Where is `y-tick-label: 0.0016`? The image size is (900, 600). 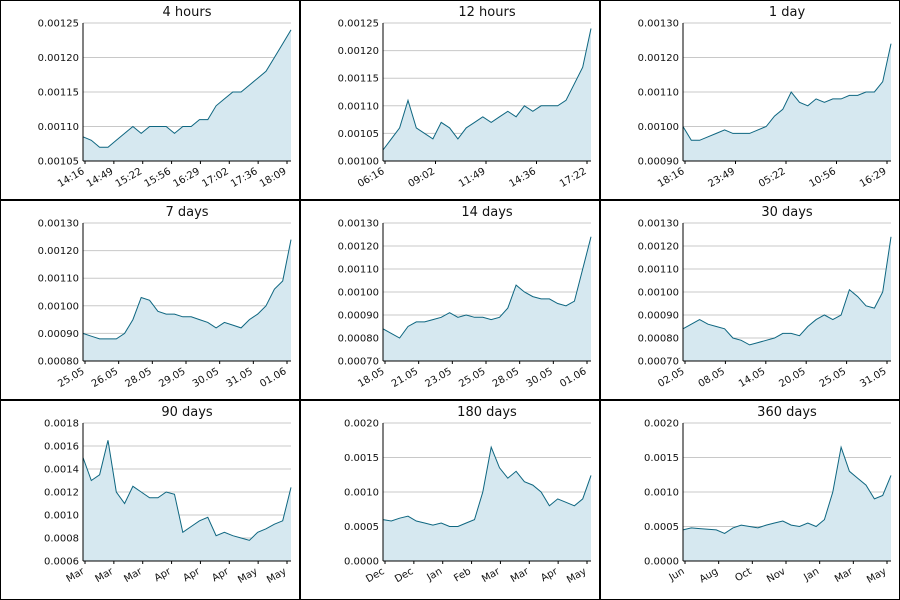
y-tick-label: 0.0016 is located at coordinates (61, 447).